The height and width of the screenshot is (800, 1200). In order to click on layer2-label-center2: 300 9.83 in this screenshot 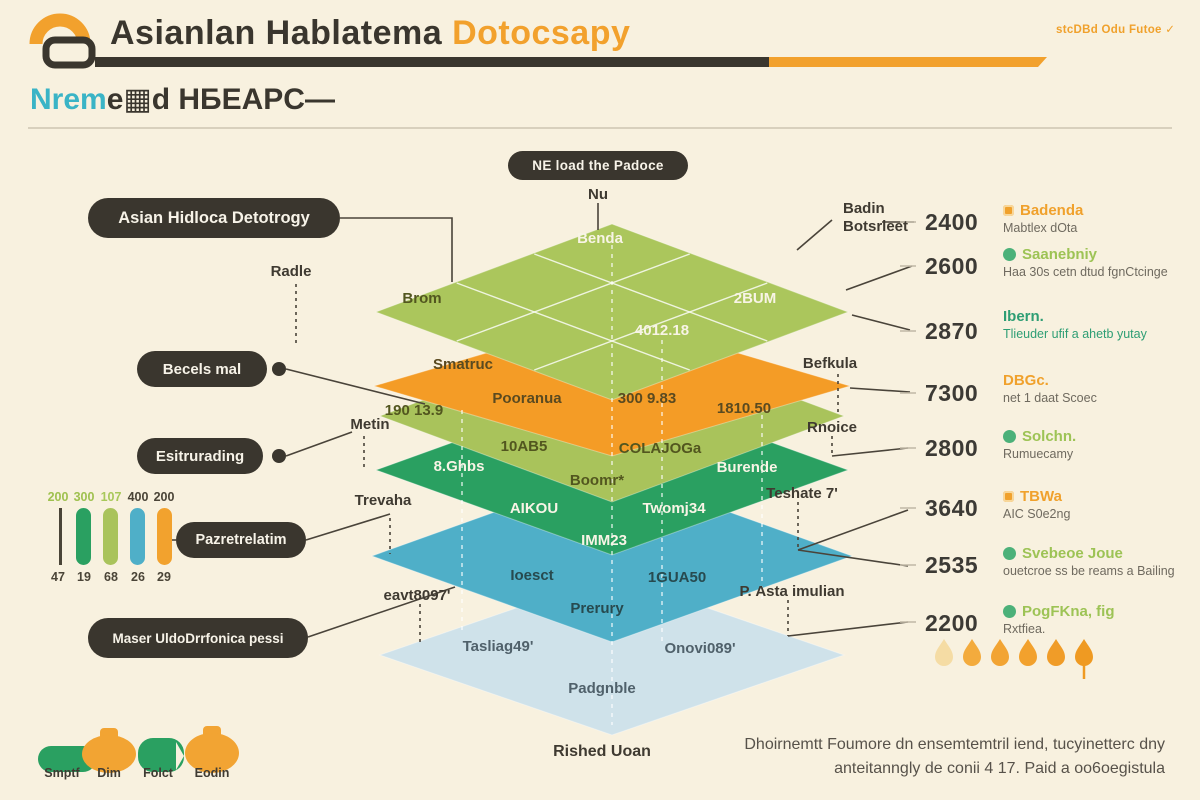, I will do `click(647, 398)`.